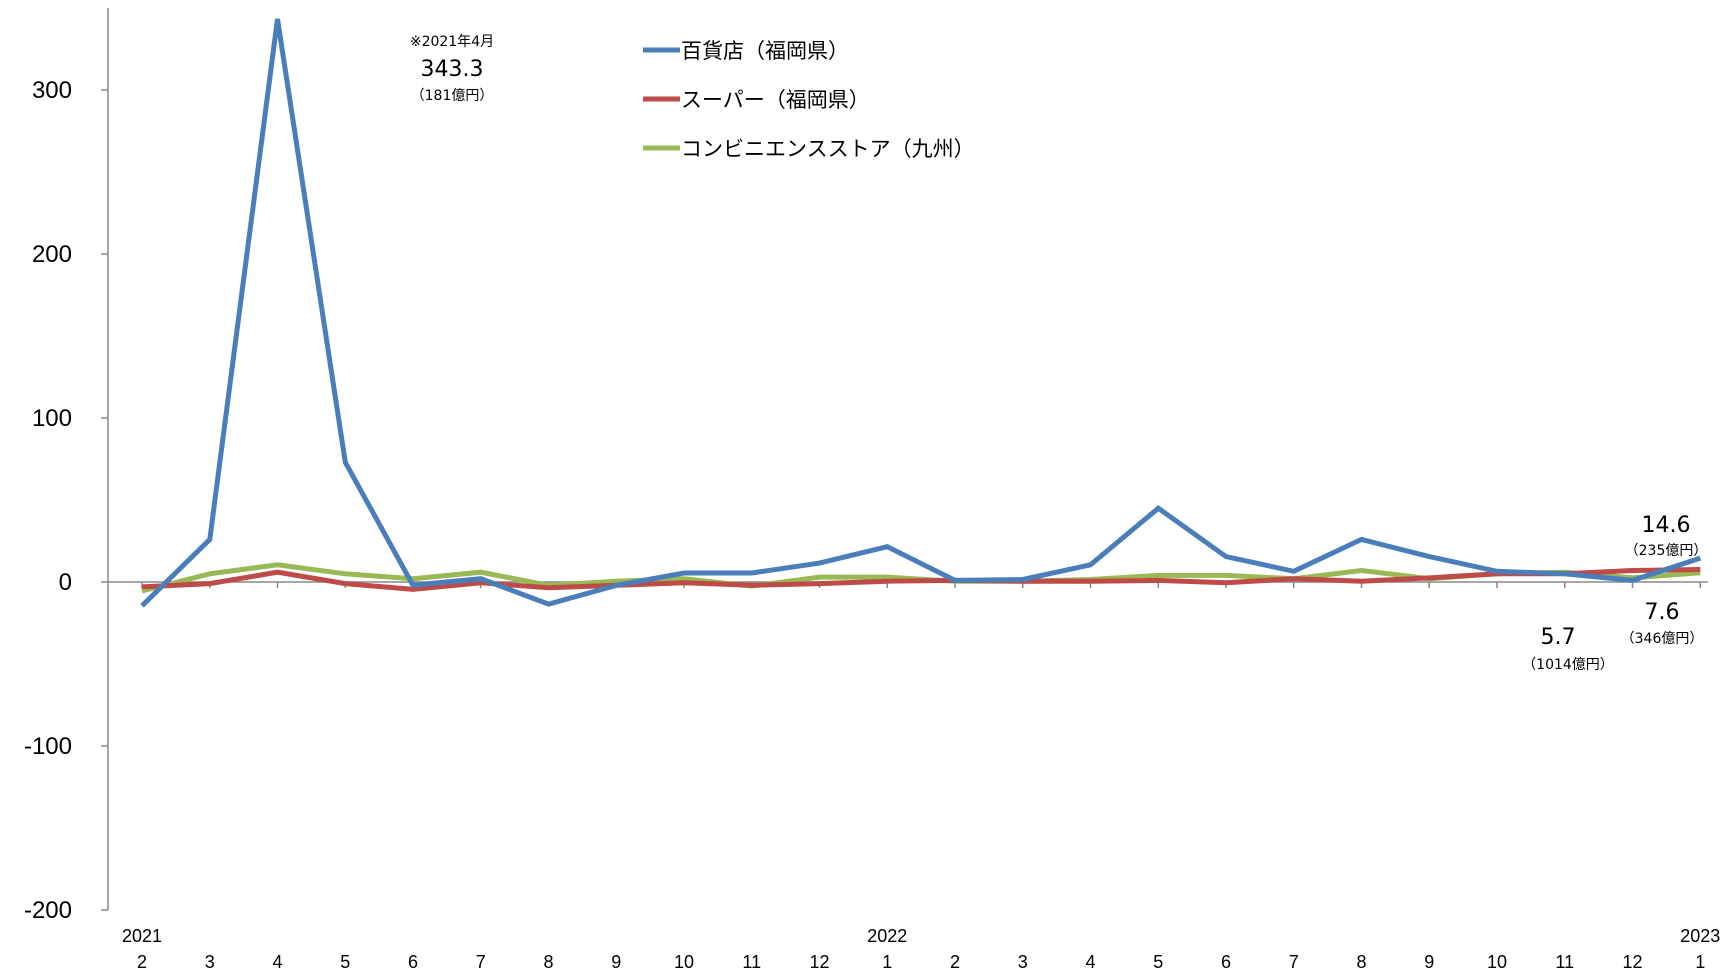 This screenshot has width=1733, height=974. I want to click on annotation-value: 7.6, so click(1662, 612).